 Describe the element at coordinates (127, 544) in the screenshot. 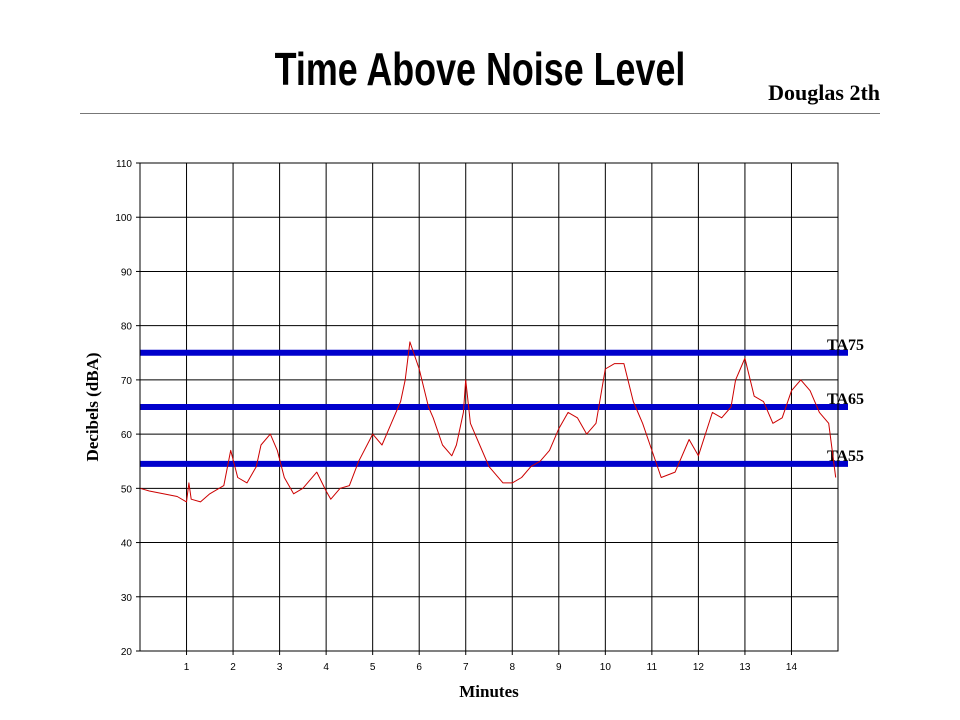

I see `y-tick-label: 40` at that location.